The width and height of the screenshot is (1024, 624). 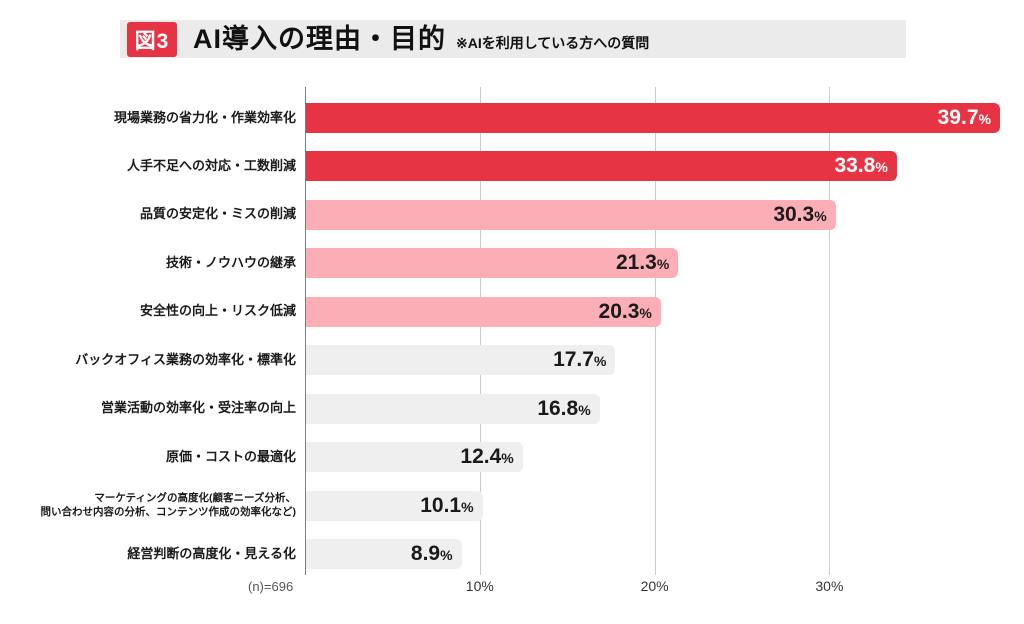 I want to click on category-label-line: 技術・ノウハウの継承, so click(x=230, y=262).